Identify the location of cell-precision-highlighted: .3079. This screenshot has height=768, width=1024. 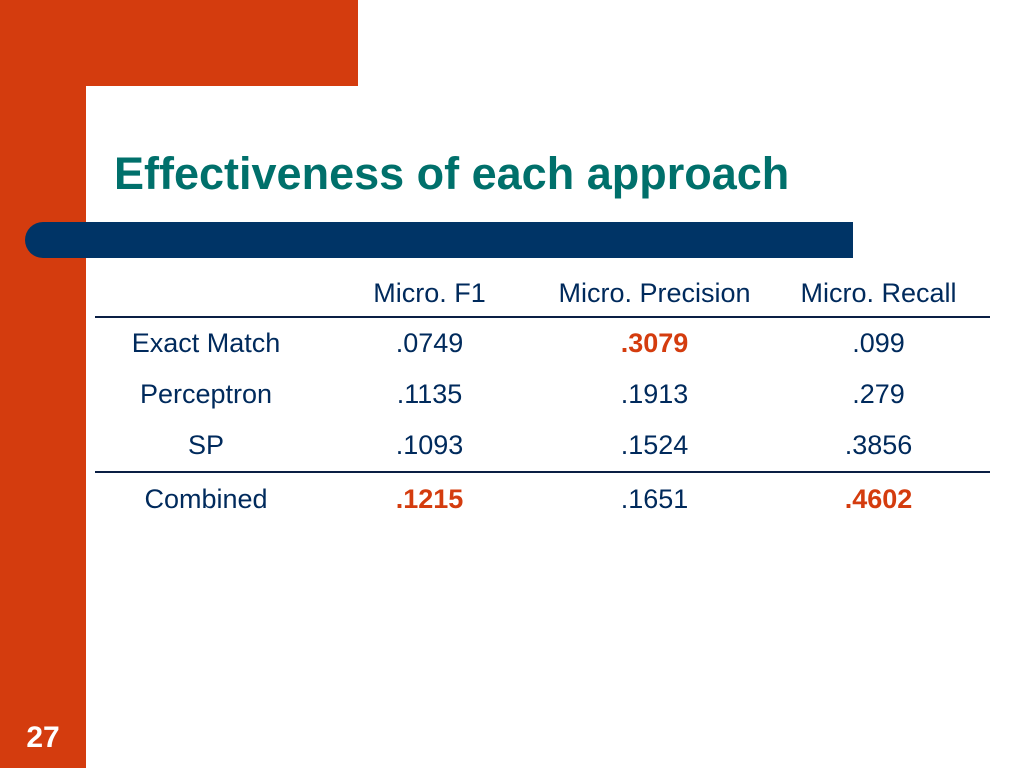
(654, 343).